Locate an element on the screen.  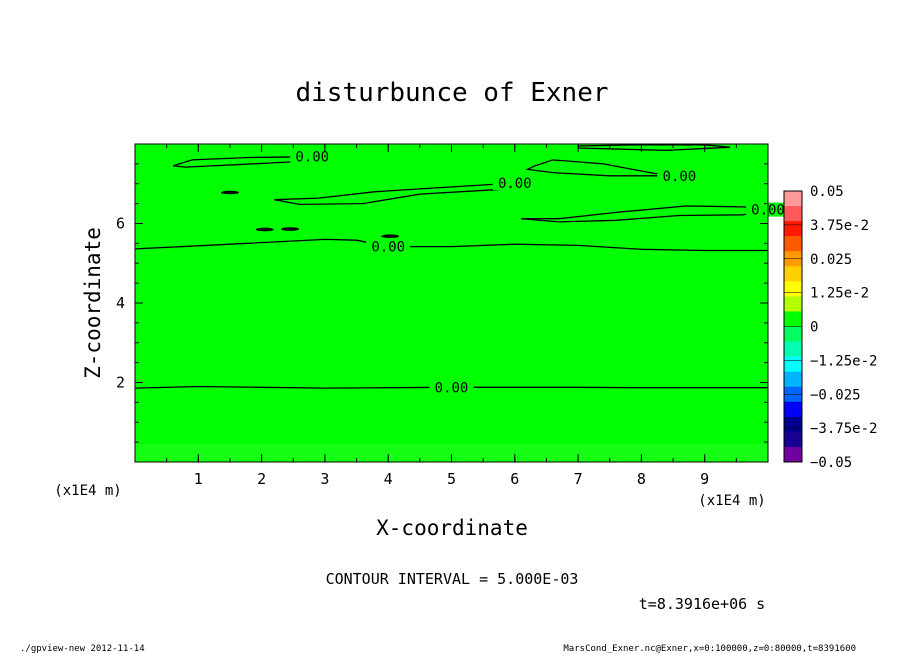
x-tick-label: 7 is located at coordinates (578, 479).